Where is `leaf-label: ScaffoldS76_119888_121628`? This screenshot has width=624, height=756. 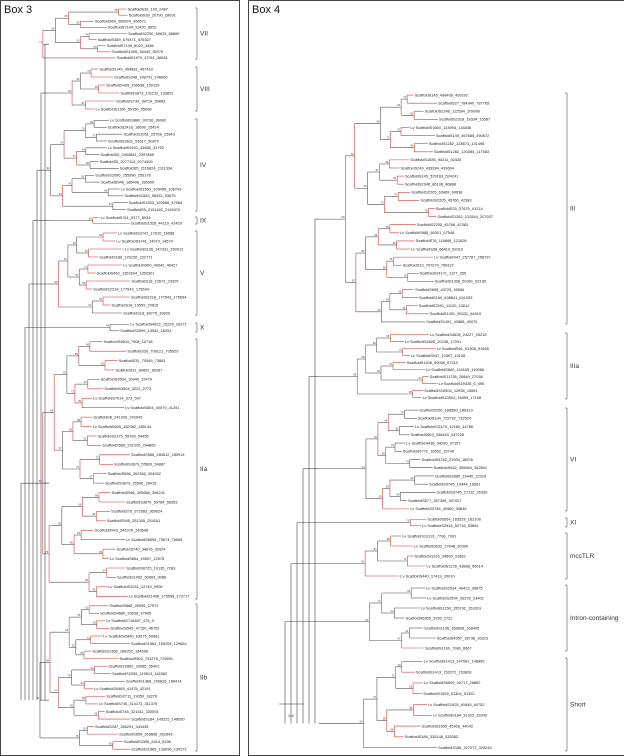
leaf-label: ScaffoldS76_119888_121628 is located at coordinates (441, 240).